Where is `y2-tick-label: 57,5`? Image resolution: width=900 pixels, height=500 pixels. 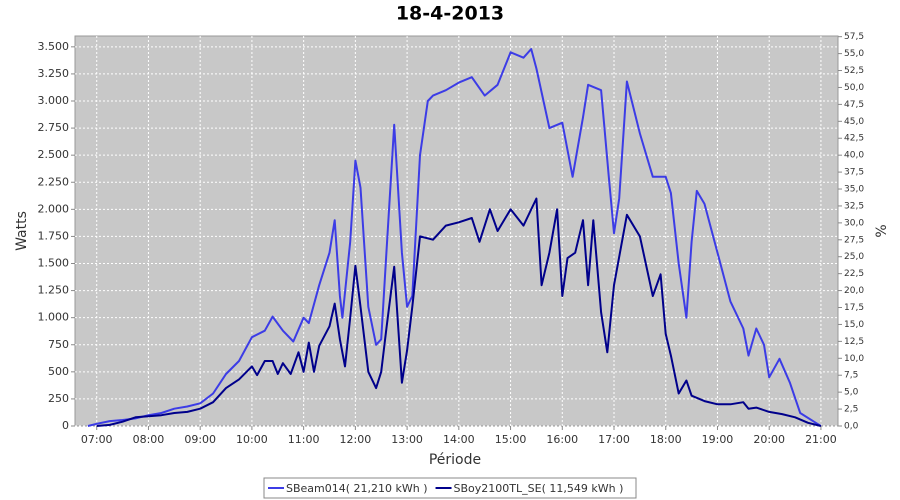 y2-tick-label: 57,5 is located at coordinates (854, 37).